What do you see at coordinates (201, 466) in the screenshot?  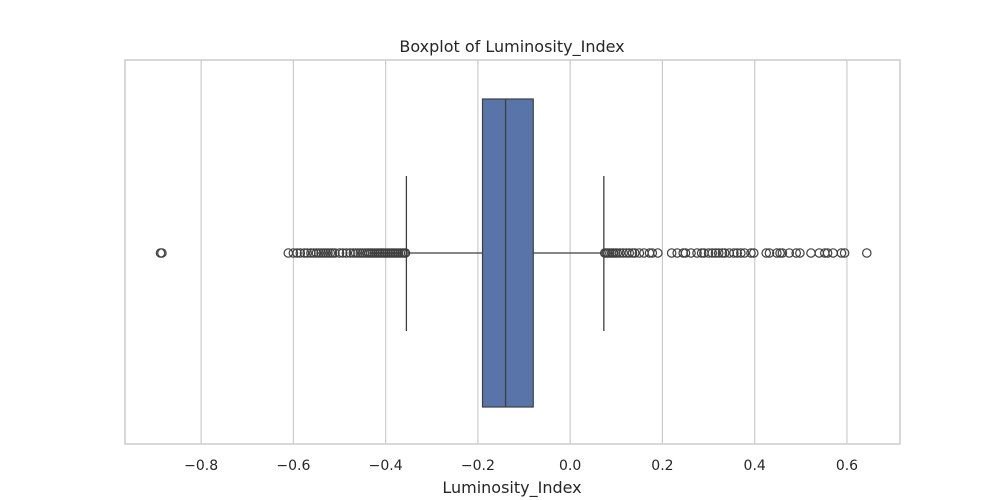 I see `x-tick-label: −0.8` at bounding box center [201, 466].